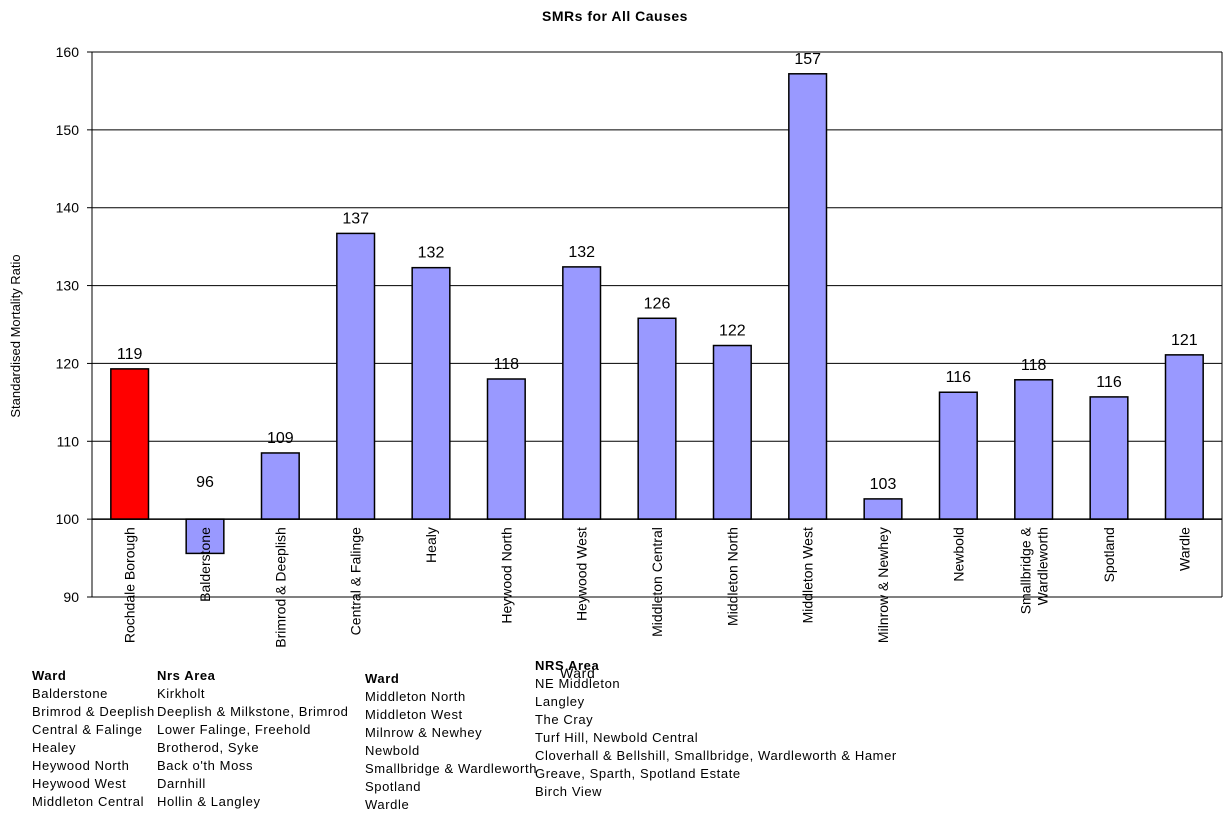 Image resolution: width=1231 pixels, height=814 pixels. What do you see at coordinates (569, 791) in the screenshot?
I see `legend-item: Birch View` at bounding box center [569, 791].